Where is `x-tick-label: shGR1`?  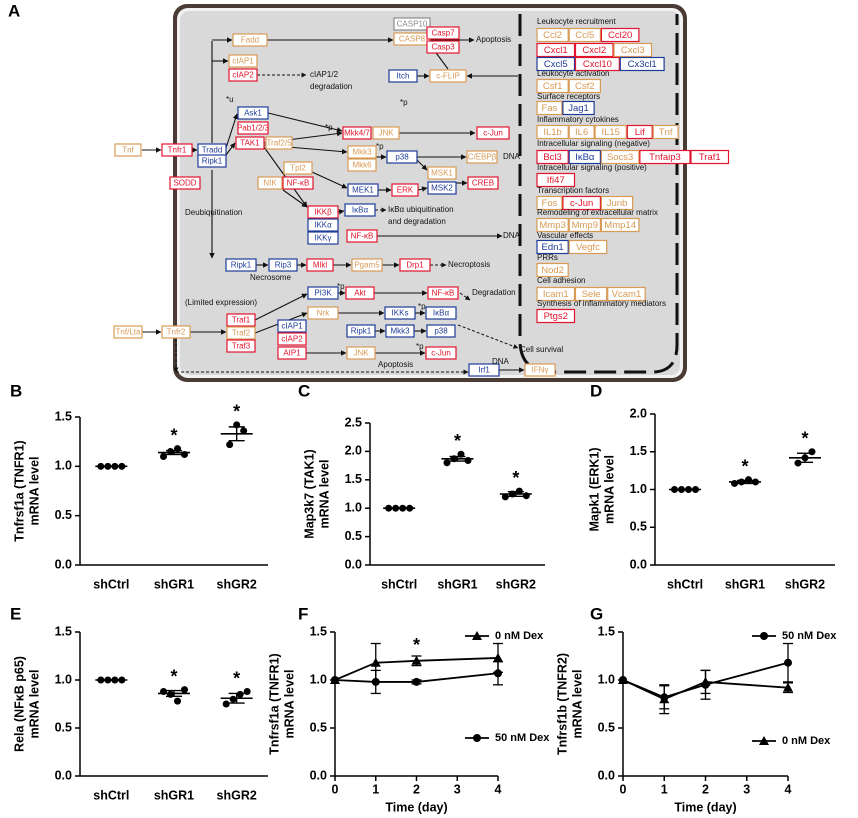 x-tick-label: shGR1 is located at coordinates (745, 584).